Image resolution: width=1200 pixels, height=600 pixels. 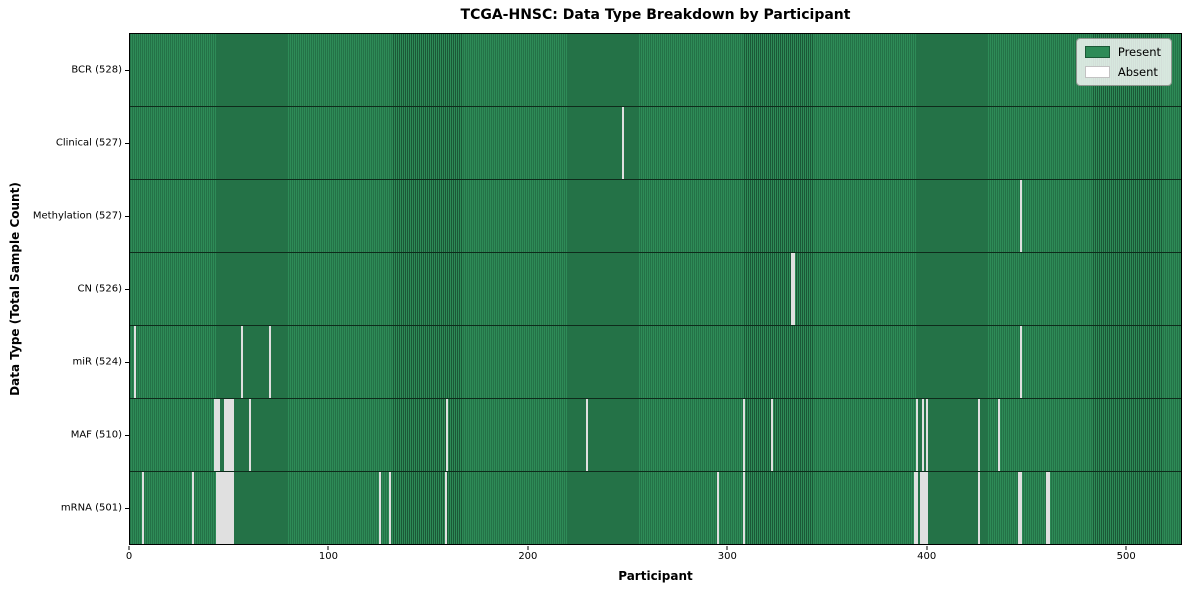 I want to click on x-tick-label: 200, so click(x=528, y=556).